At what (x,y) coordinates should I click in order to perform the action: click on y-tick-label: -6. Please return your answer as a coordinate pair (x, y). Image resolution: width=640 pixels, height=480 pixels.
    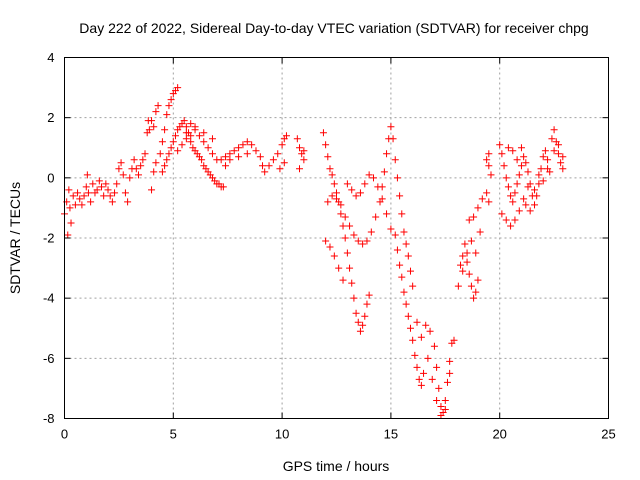
    Looking at the image, I should click on (49, 358).